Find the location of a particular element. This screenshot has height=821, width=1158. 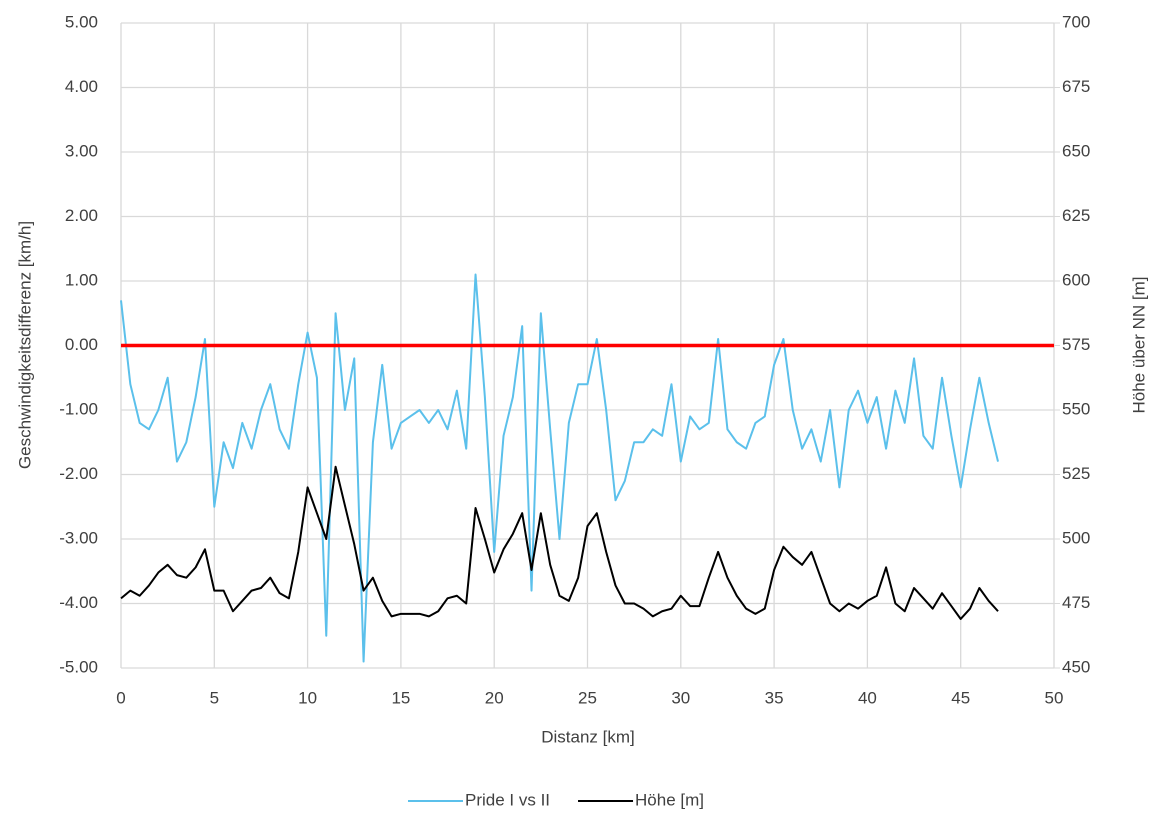

x-tick-label: 50 is located at coordinates (1054, 697).